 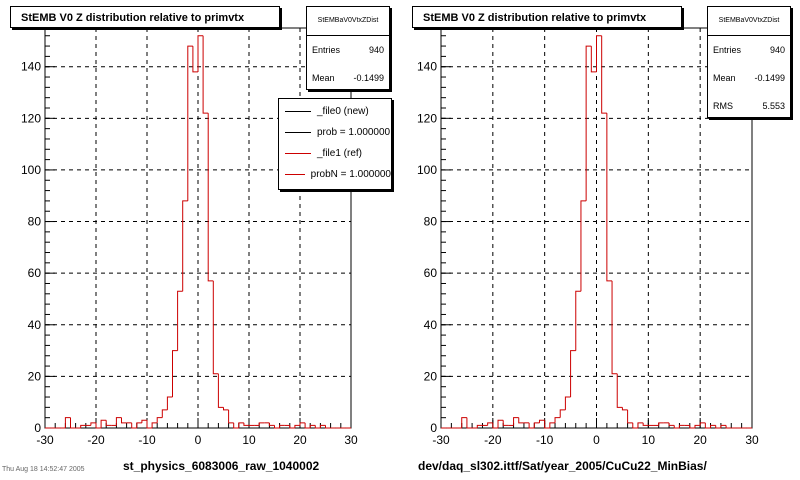 I want to click on legend-entry-file1: _file1 (ref), so click(x=335, y=153).